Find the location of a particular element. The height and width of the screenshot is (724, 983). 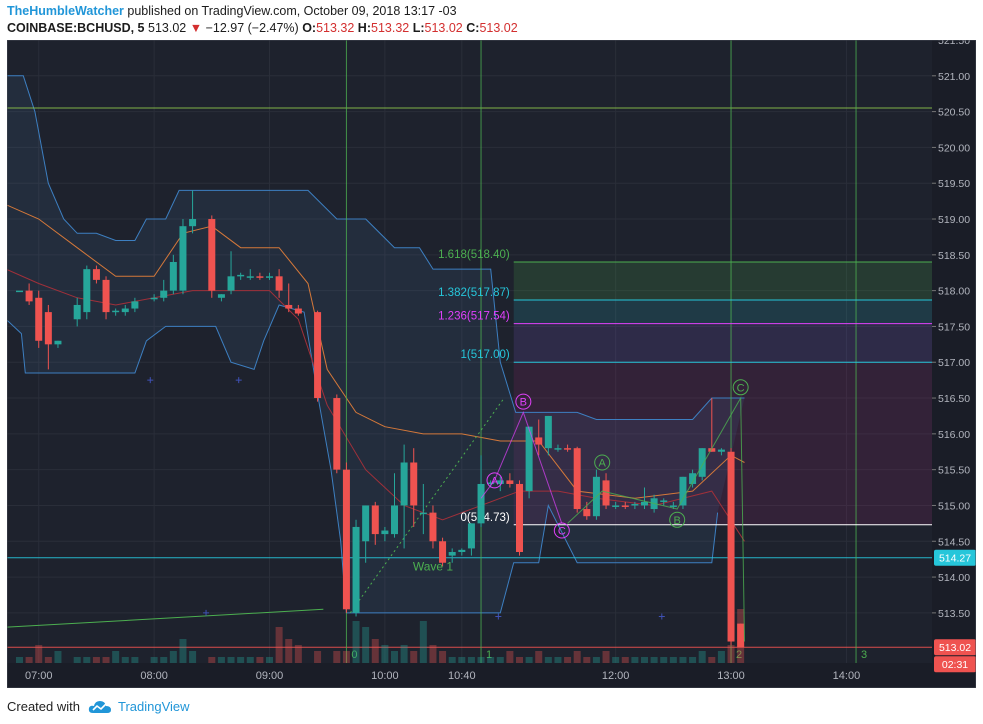

y-tick-label: 520.00 is located at coordinates (954, 148).